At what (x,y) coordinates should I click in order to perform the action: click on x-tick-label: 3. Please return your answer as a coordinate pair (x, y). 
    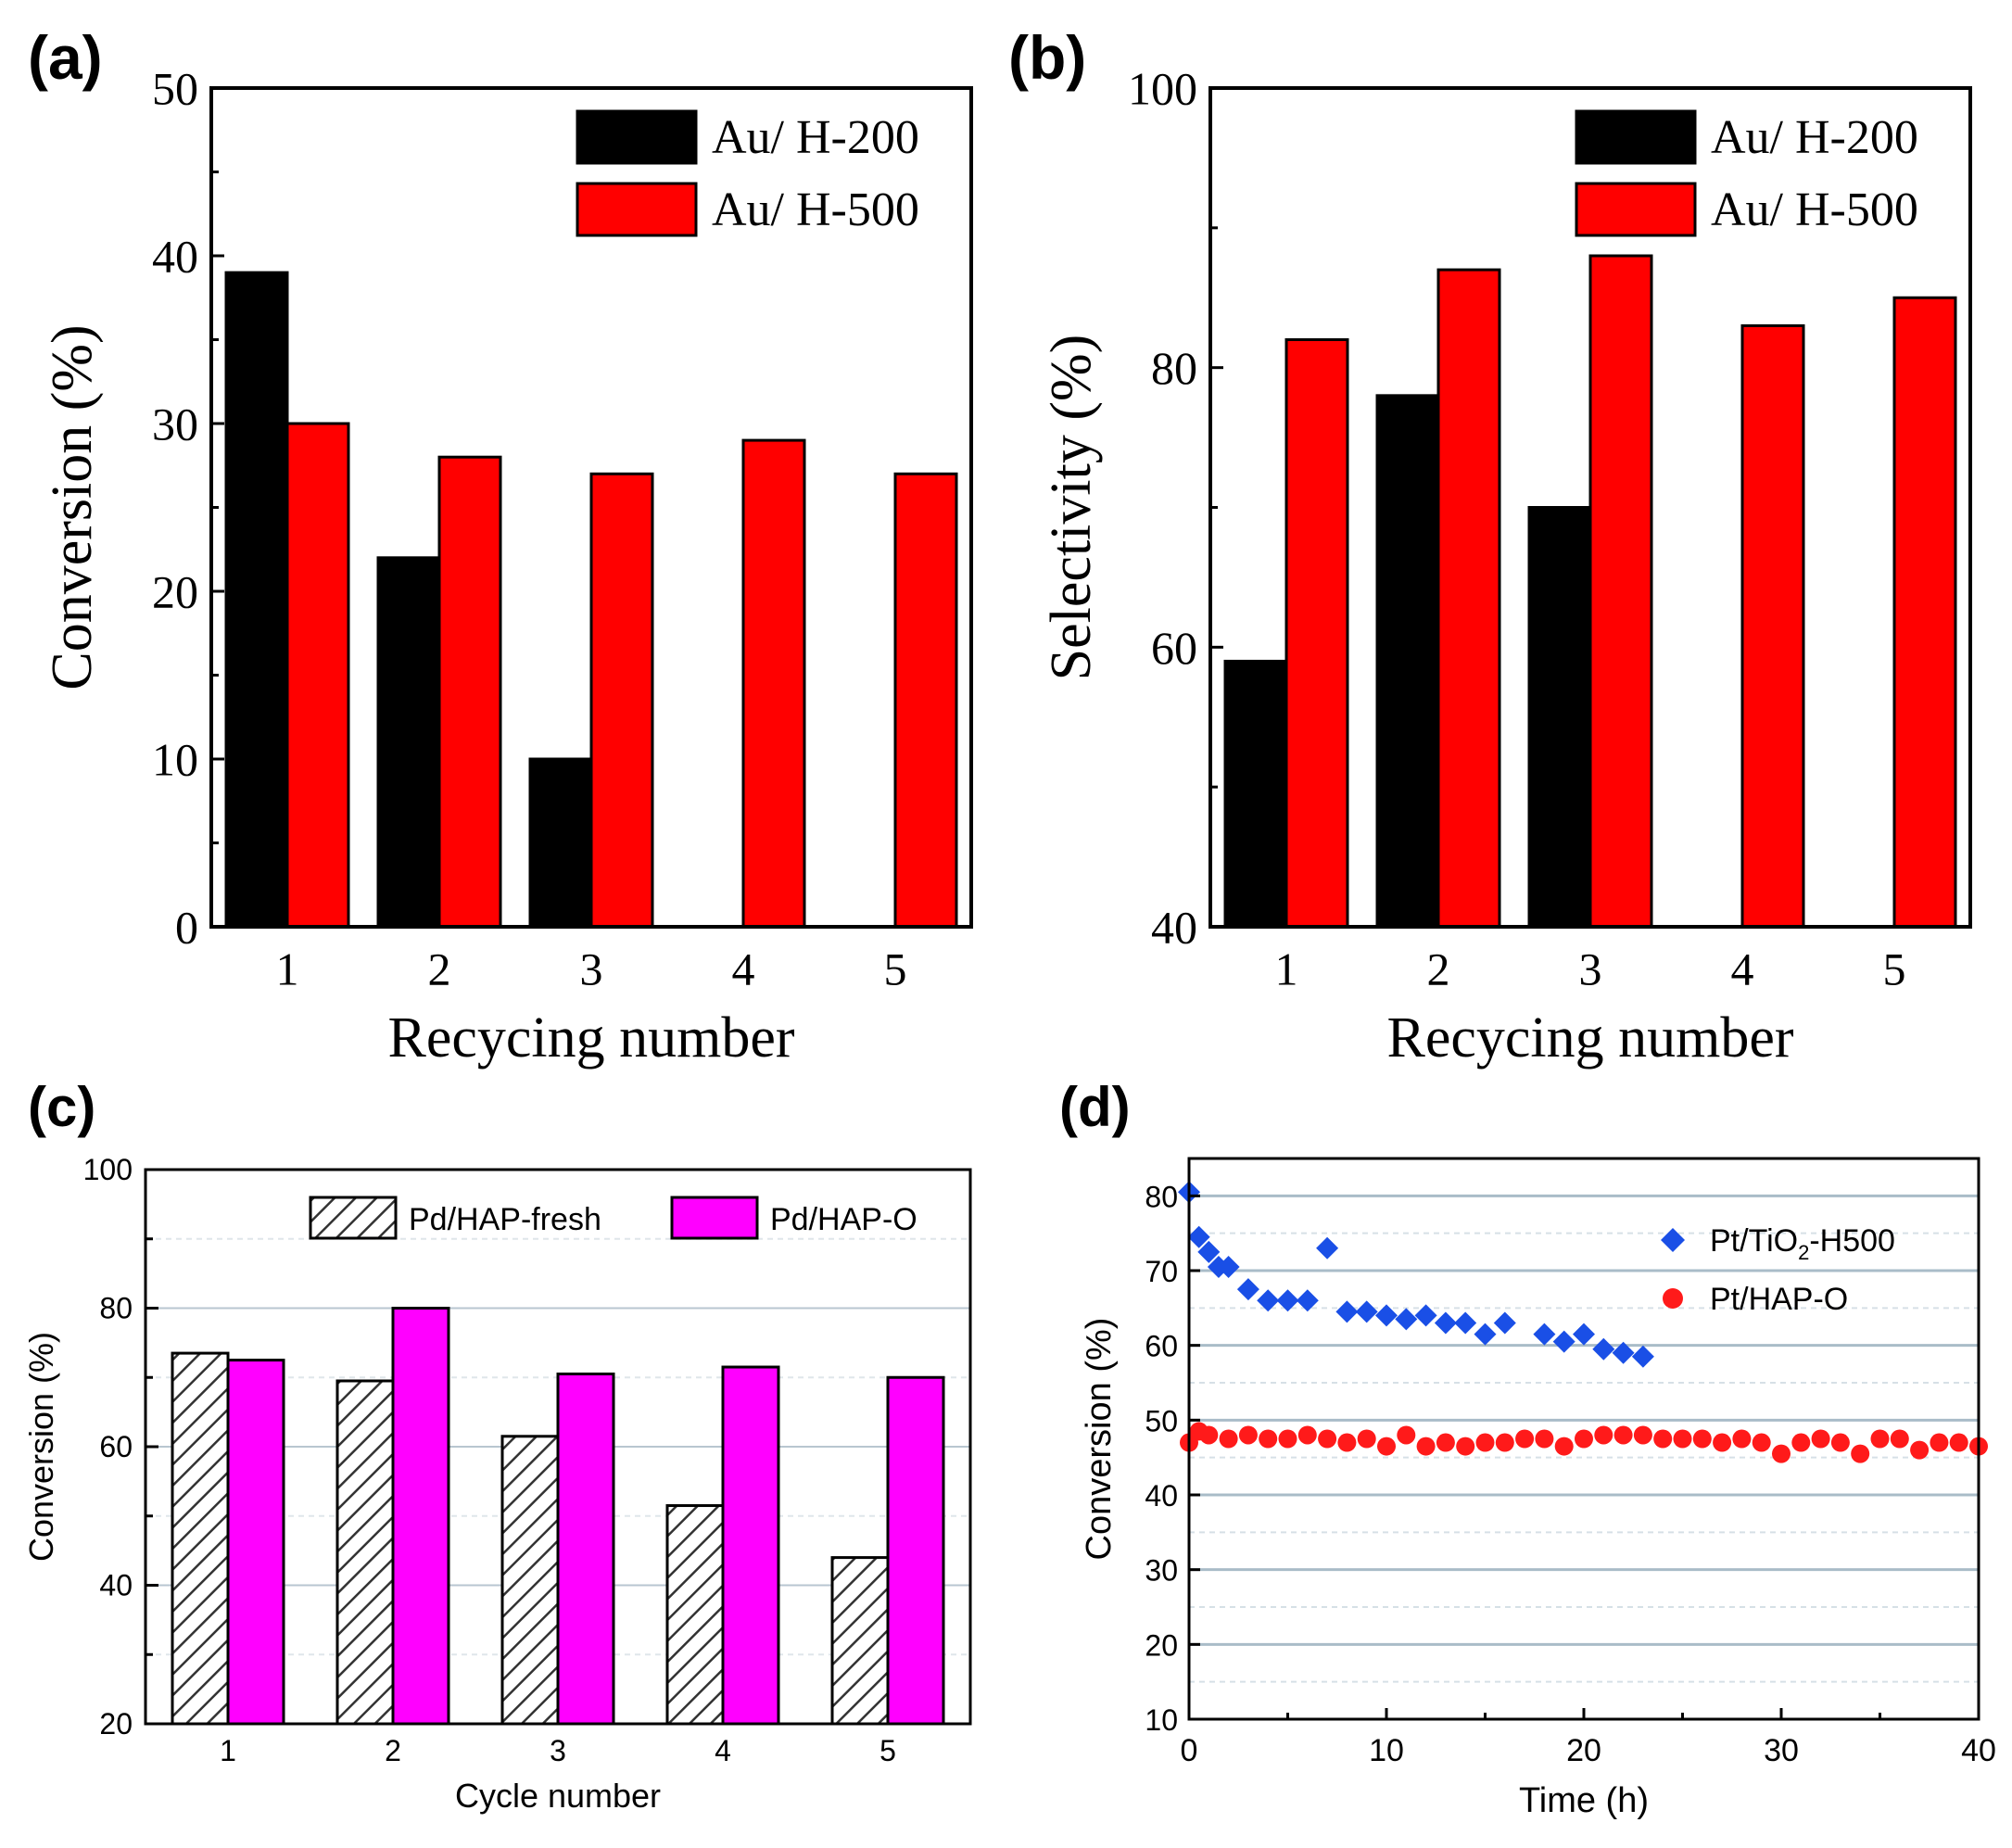
    Looking at the image, I should click on (592, 969).